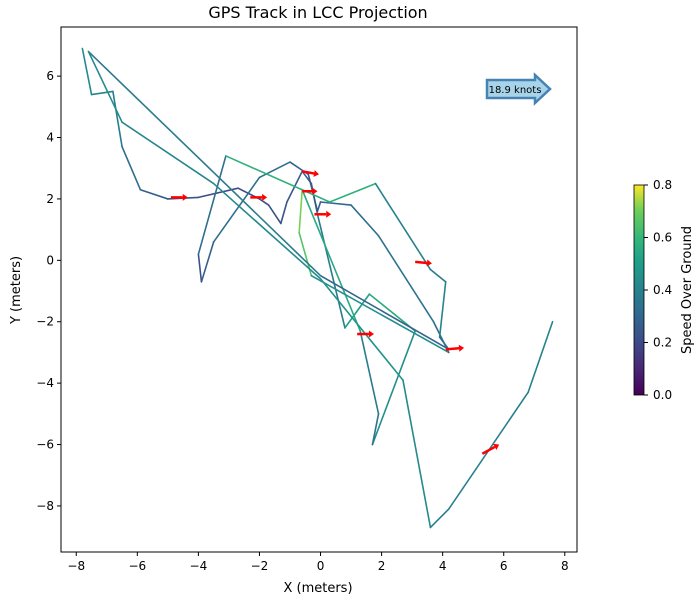 The width and height of the screenshot is (700, 600). What do you see at coordinates (16, 290) in the screenshot?
I see `y-axis-label: Y (meters)` at bounding box center [16, 290].